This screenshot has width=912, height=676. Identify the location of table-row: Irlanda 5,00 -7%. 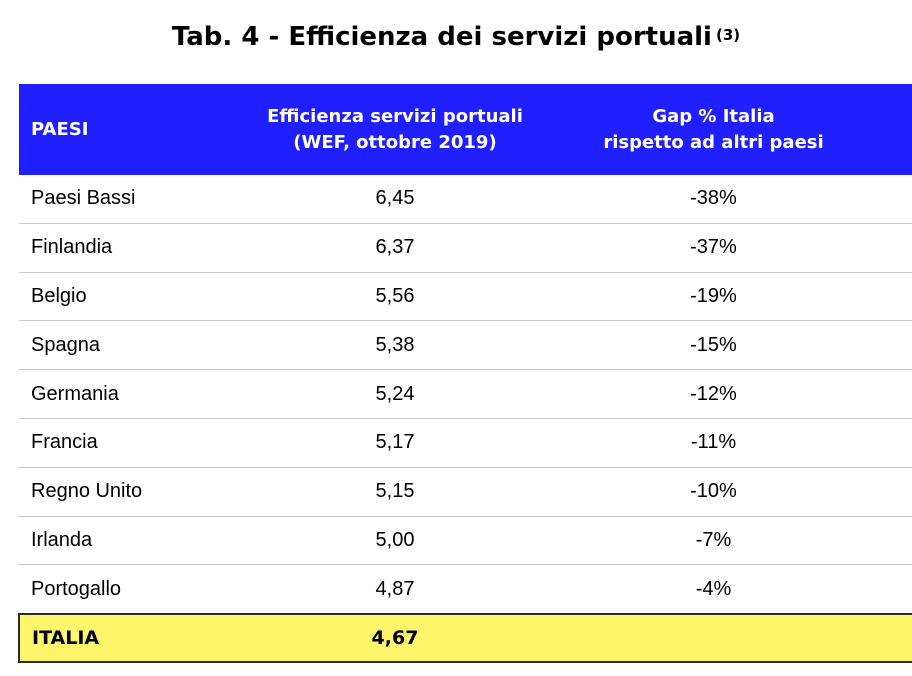
(465, 541).